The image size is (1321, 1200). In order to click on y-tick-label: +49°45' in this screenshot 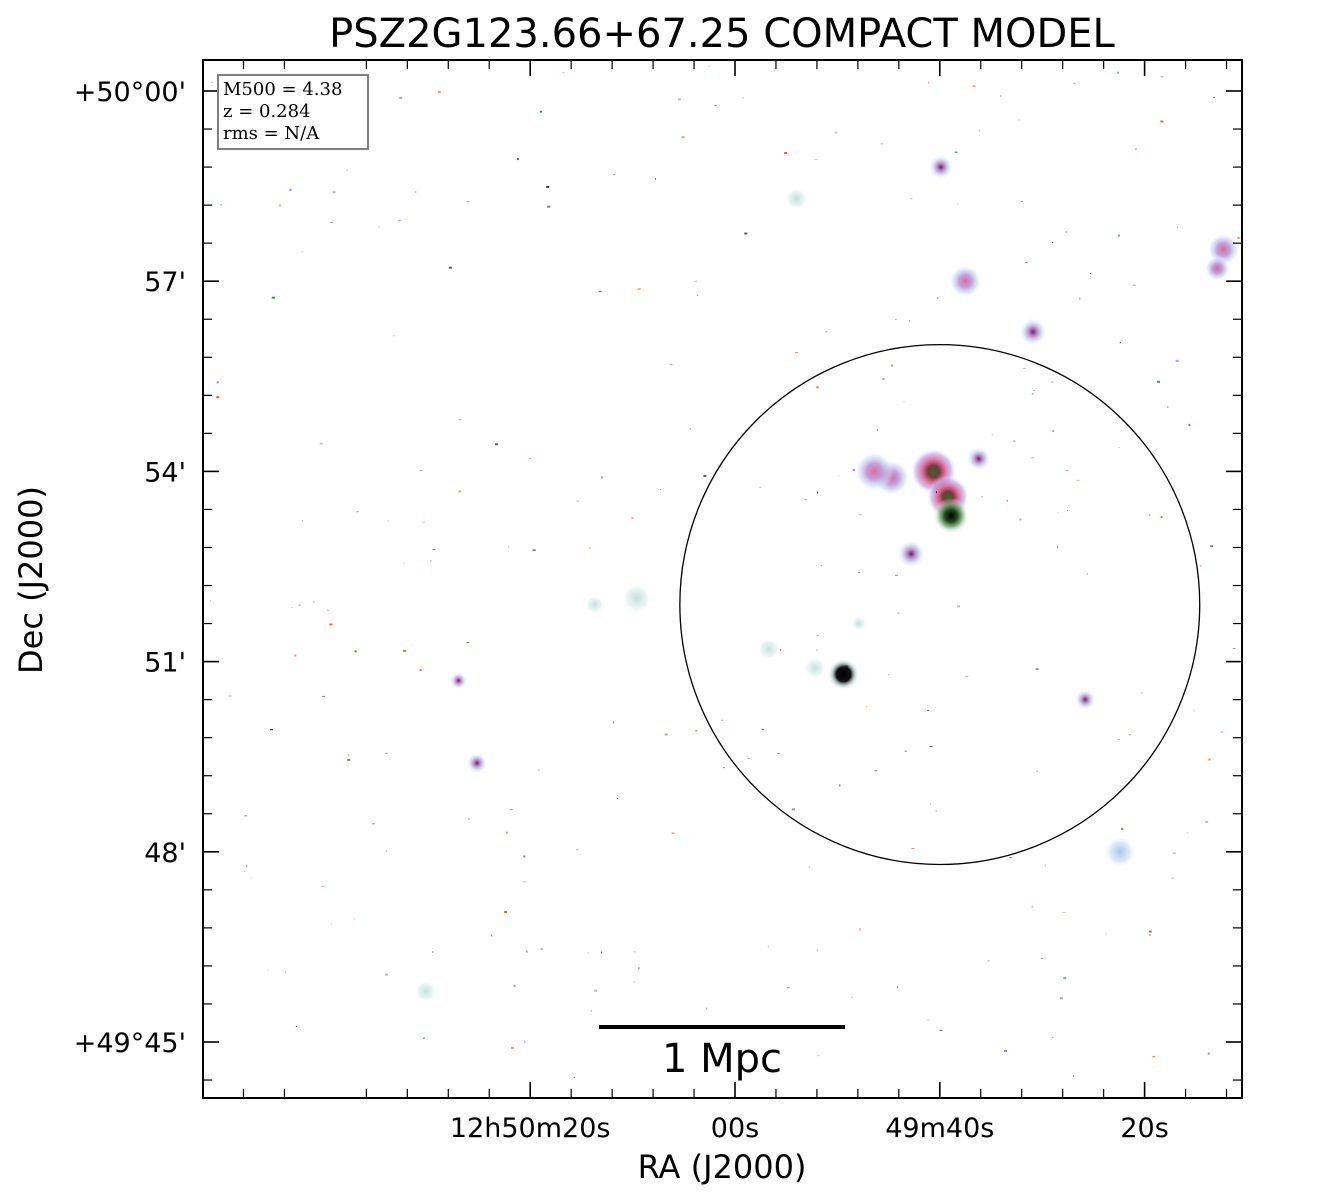, I will do `click(130, 1043)`.